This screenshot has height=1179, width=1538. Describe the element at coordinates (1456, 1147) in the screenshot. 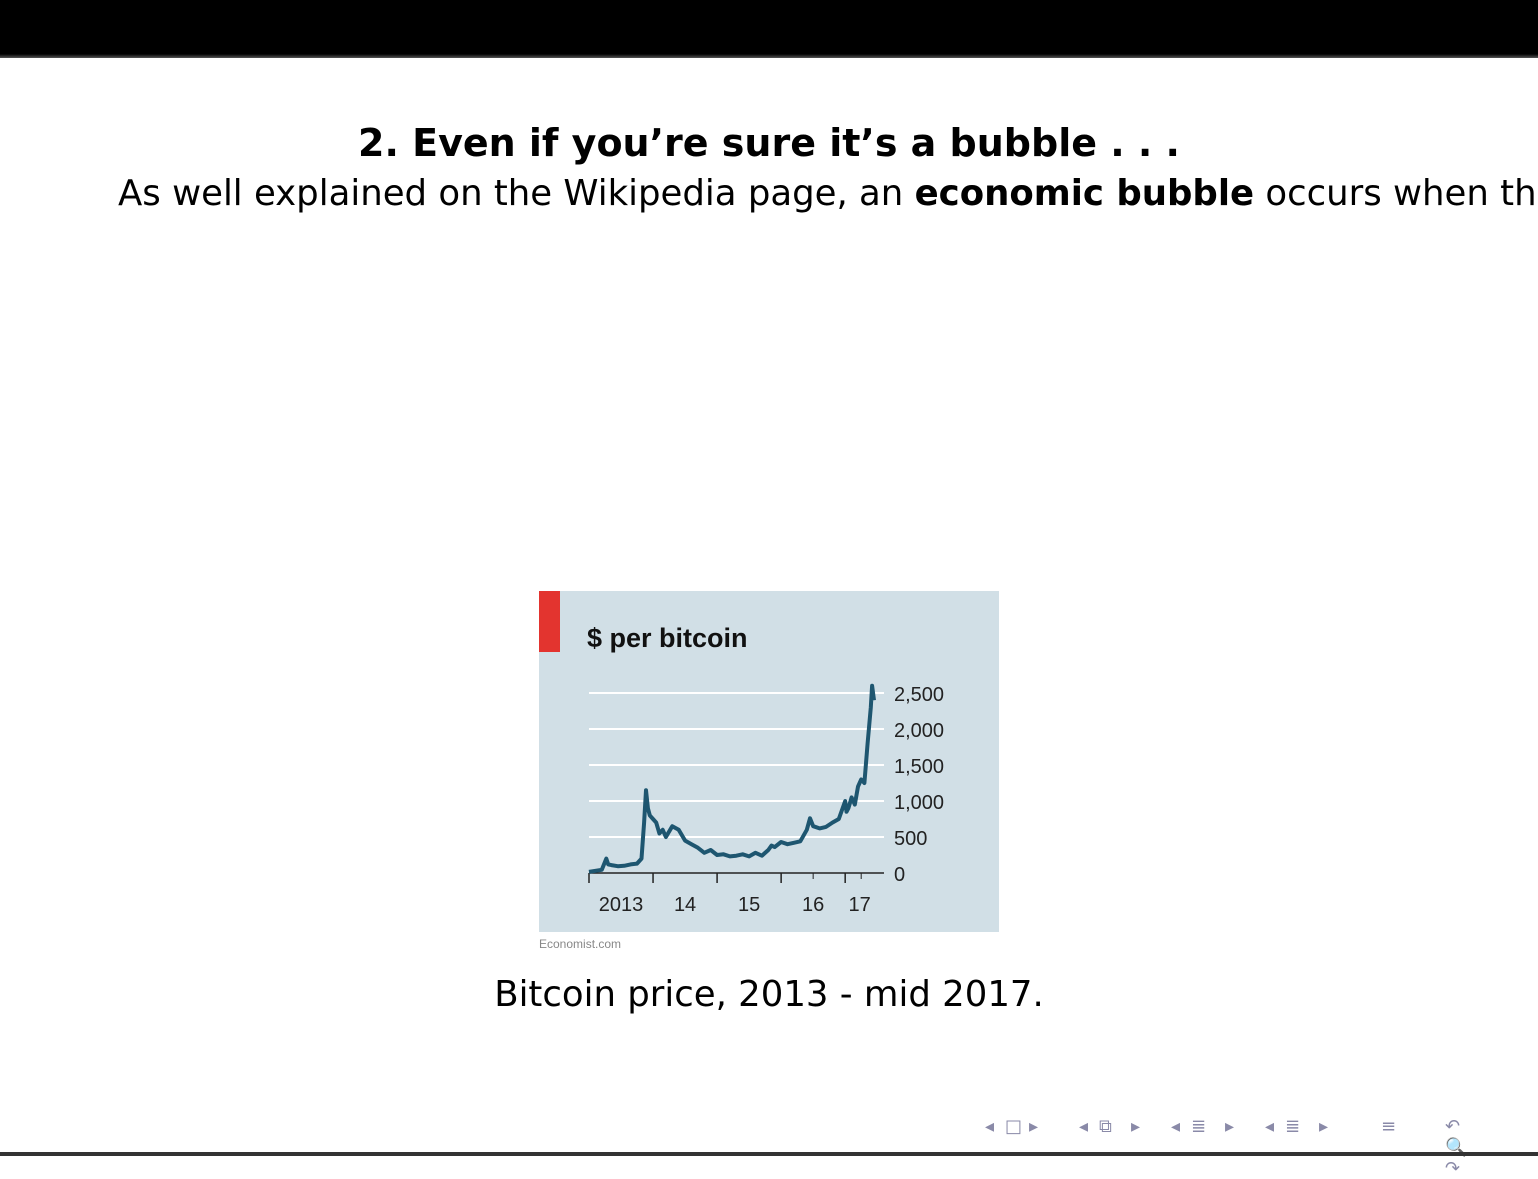

I see `search-loop-icon: ↶🔍↷` at that location.